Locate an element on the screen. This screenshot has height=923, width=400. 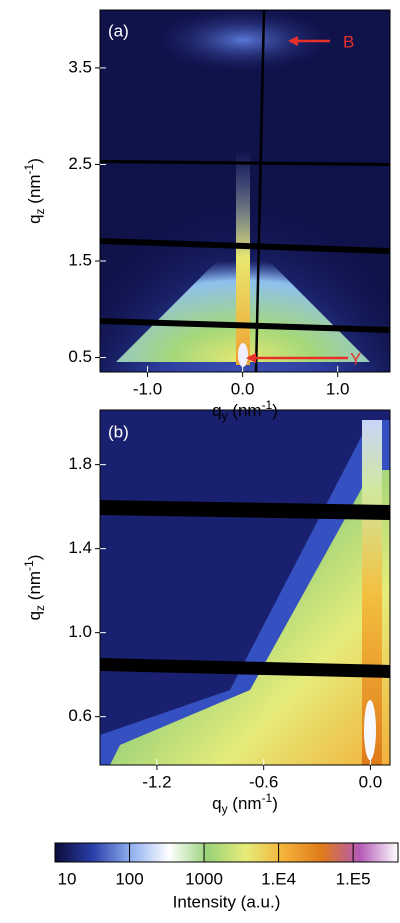
colorbar is located at coordinates (226, 852).